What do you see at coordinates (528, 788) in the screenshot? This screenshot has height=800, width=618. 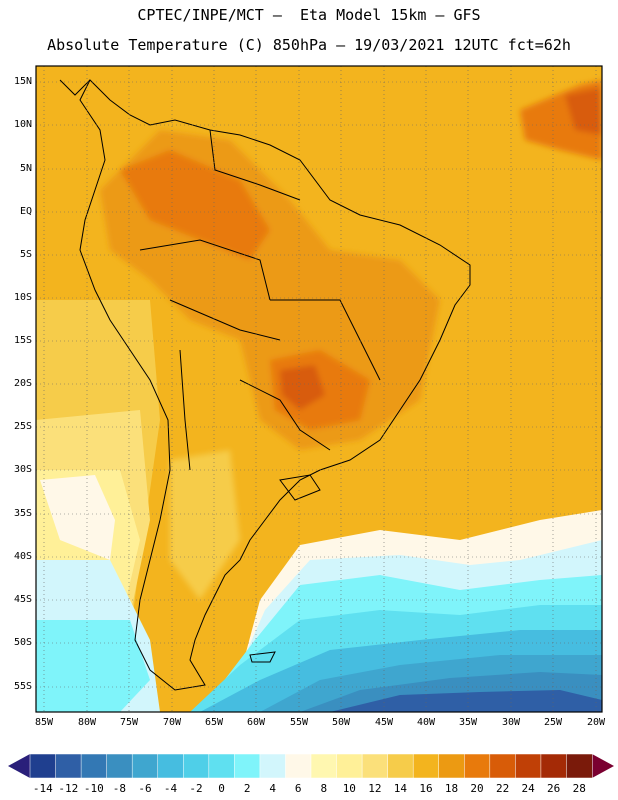 I see `colorbar-label: 24` at bounding box center [528, 788].